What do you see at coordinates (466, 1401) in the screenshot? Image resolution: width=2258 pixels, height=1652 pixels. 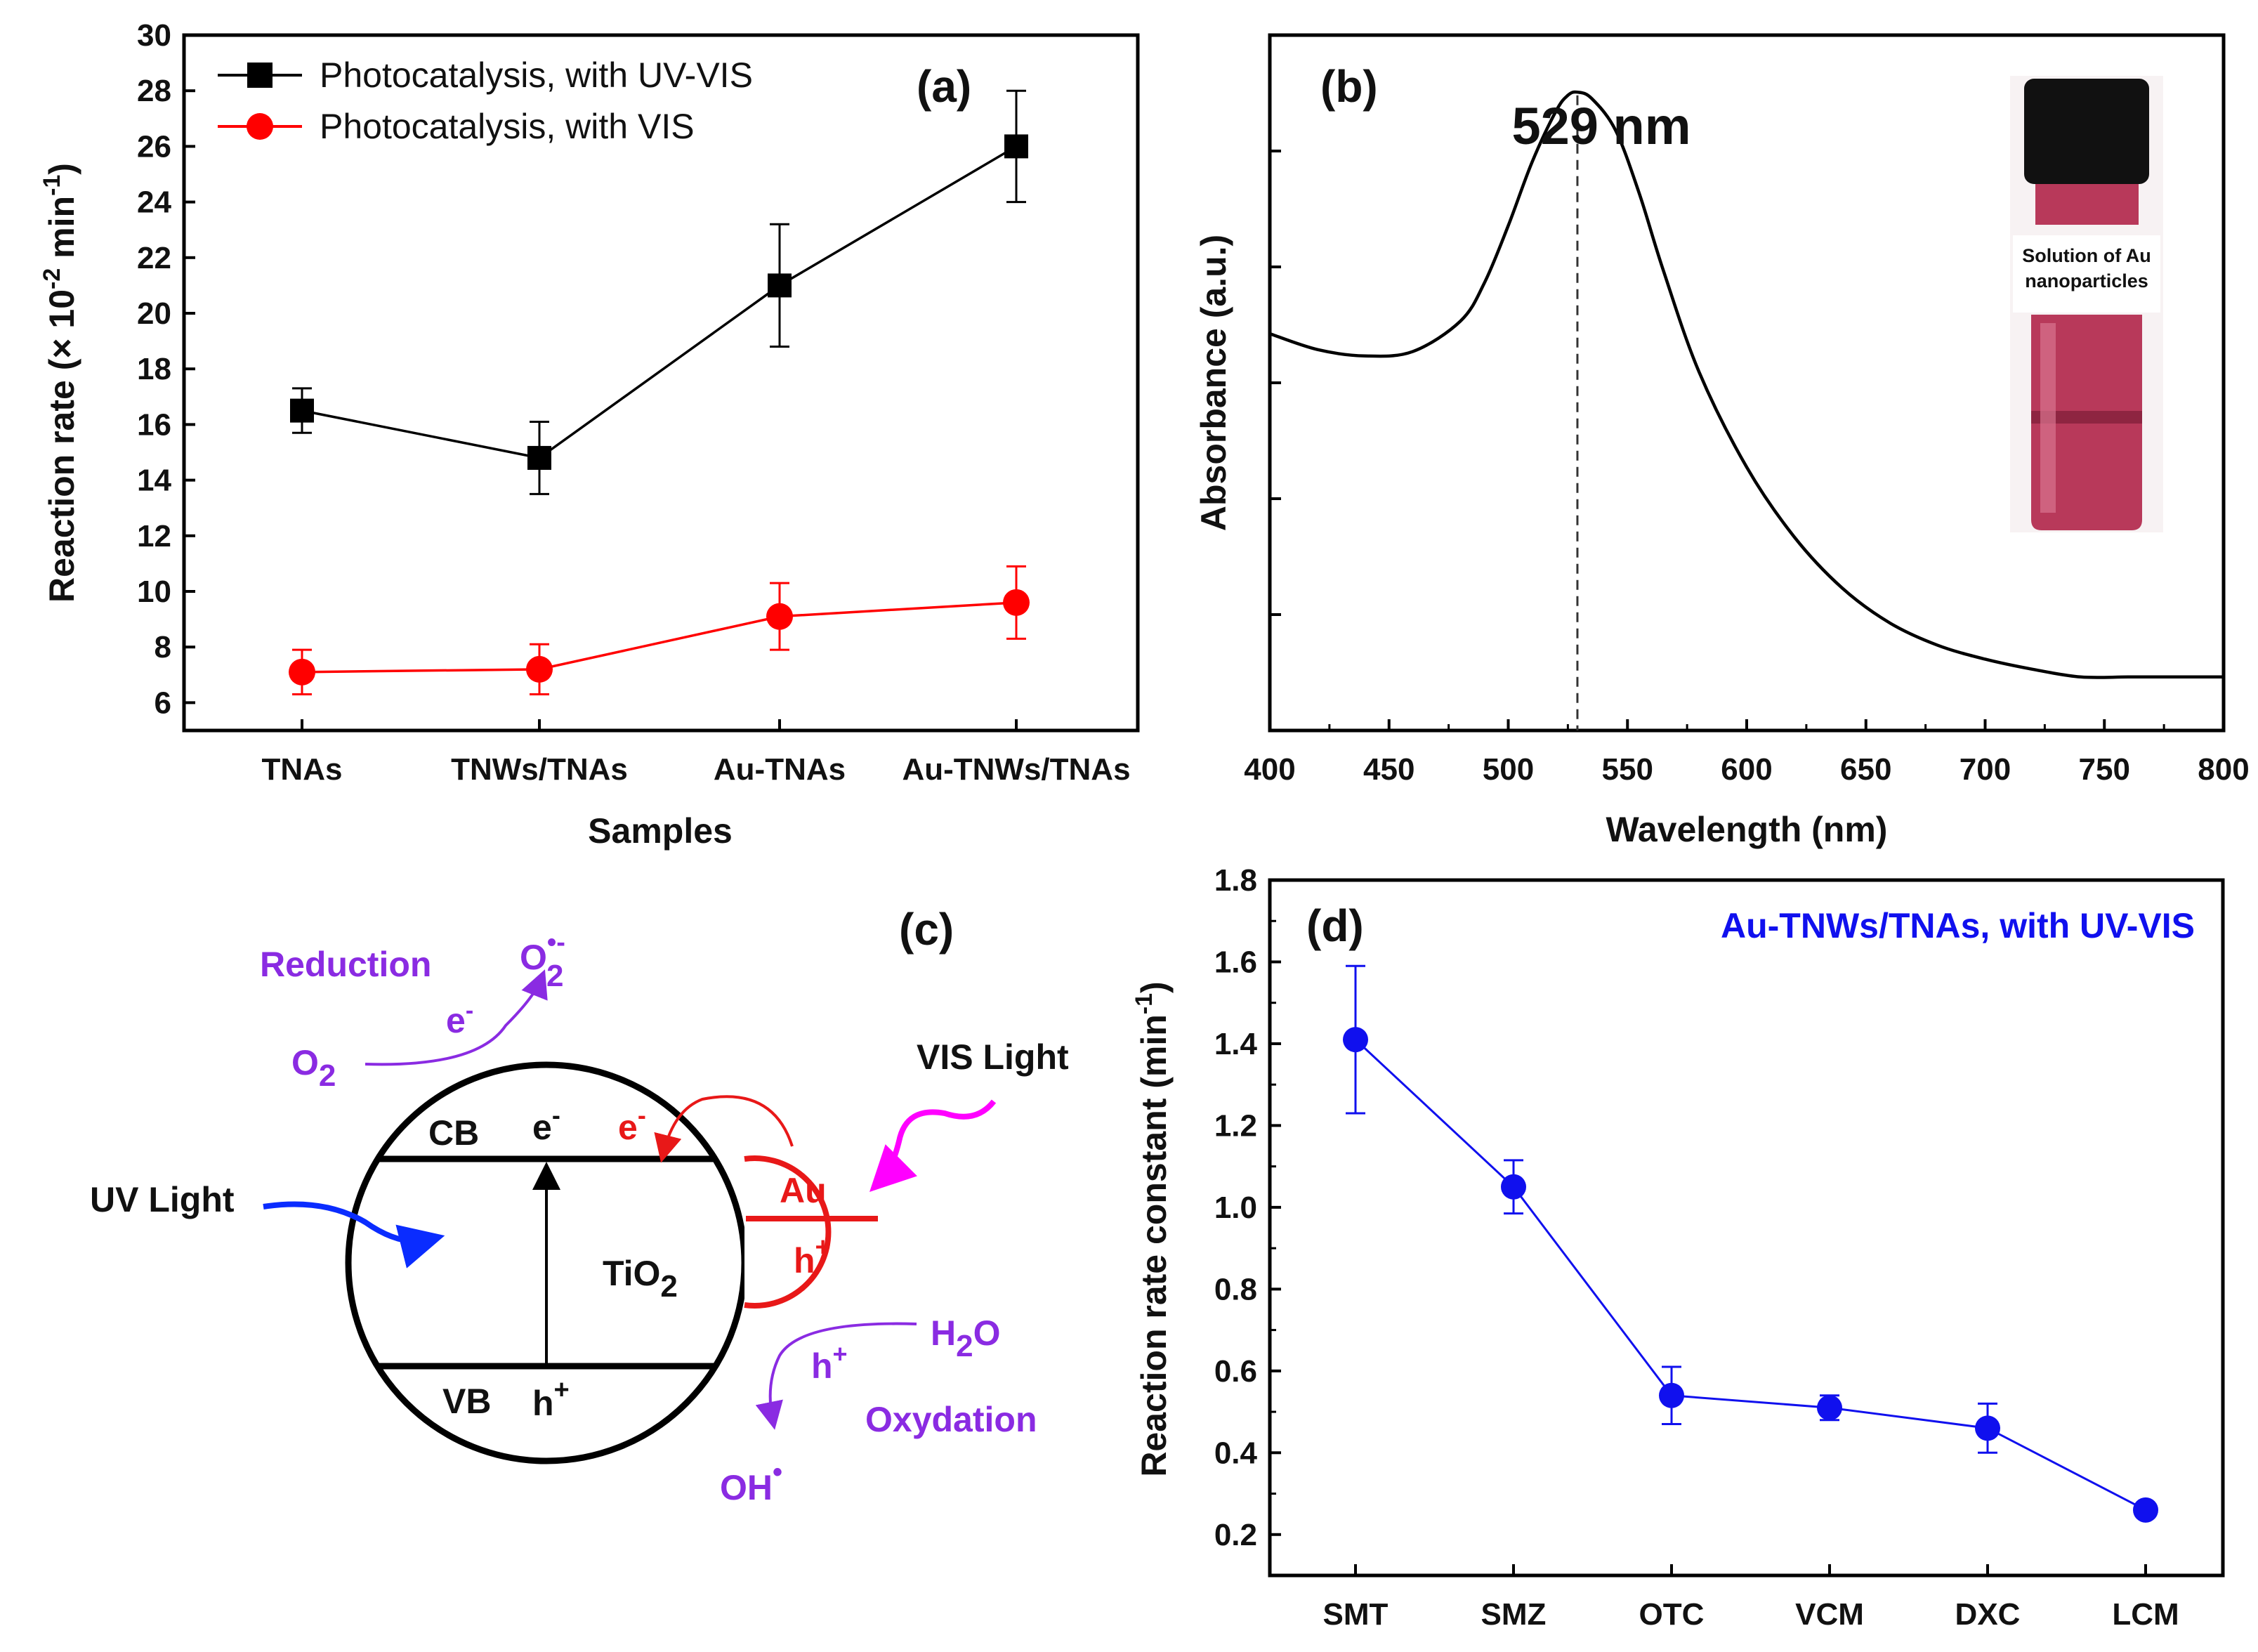 I see `vb-label: VB` at bounding box center [466, 1401].